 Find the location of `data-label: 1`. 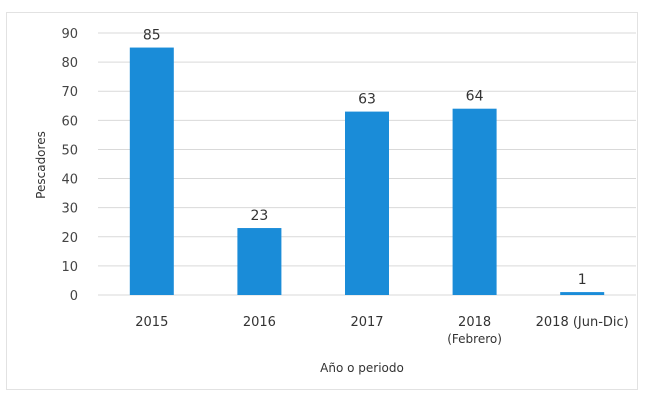

data-label: 1 is located at coordinates (582, 280).